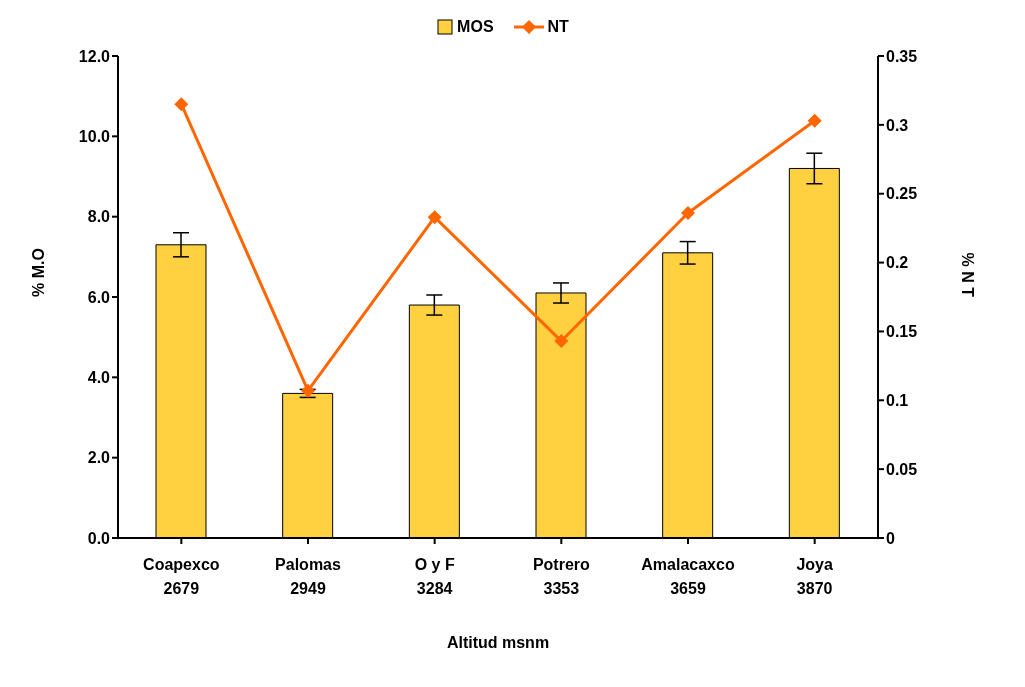 This screenshot has width=1025, height=687. I want to click on legend-label: NT, so click(558, 27).